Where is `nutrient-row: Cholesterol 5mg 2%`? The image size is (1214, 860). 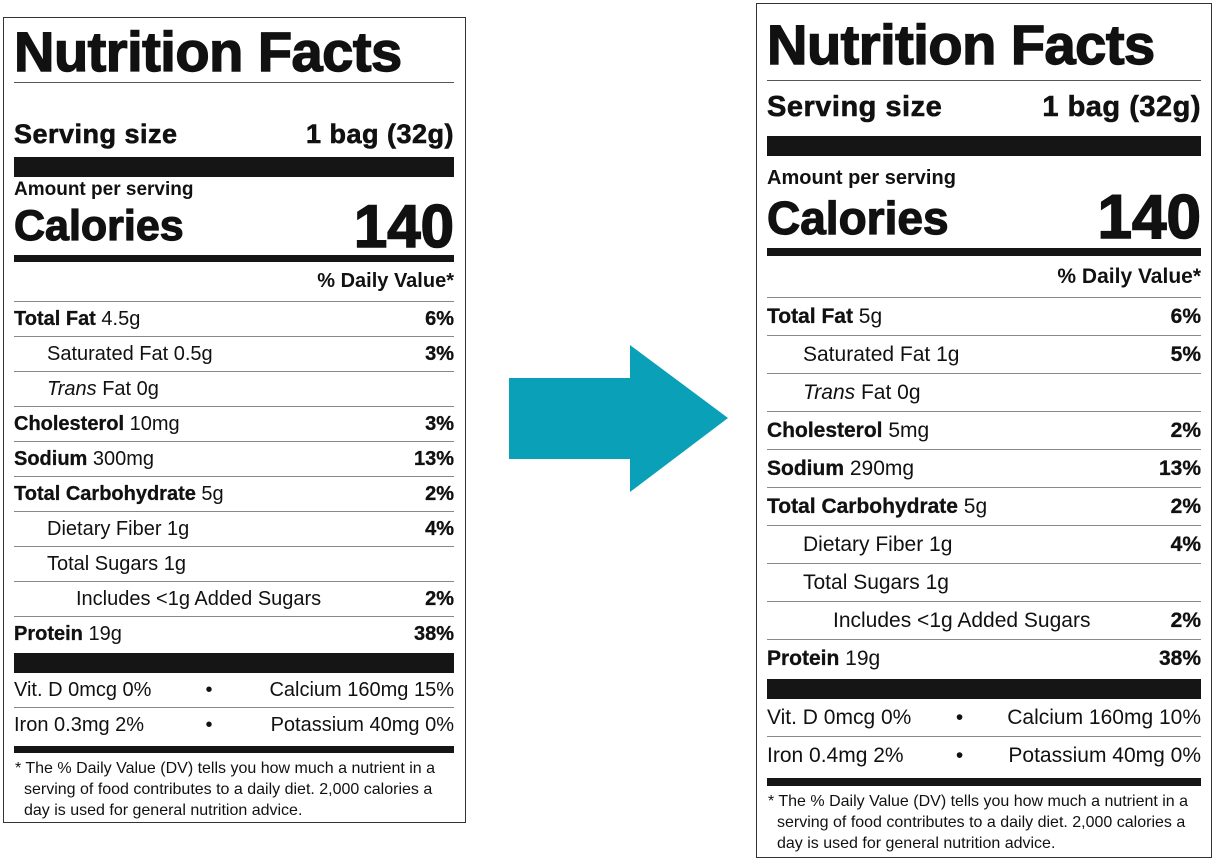 nutrient-row: Cholesterol 5mg 2% is located at coordinates (984, 431).